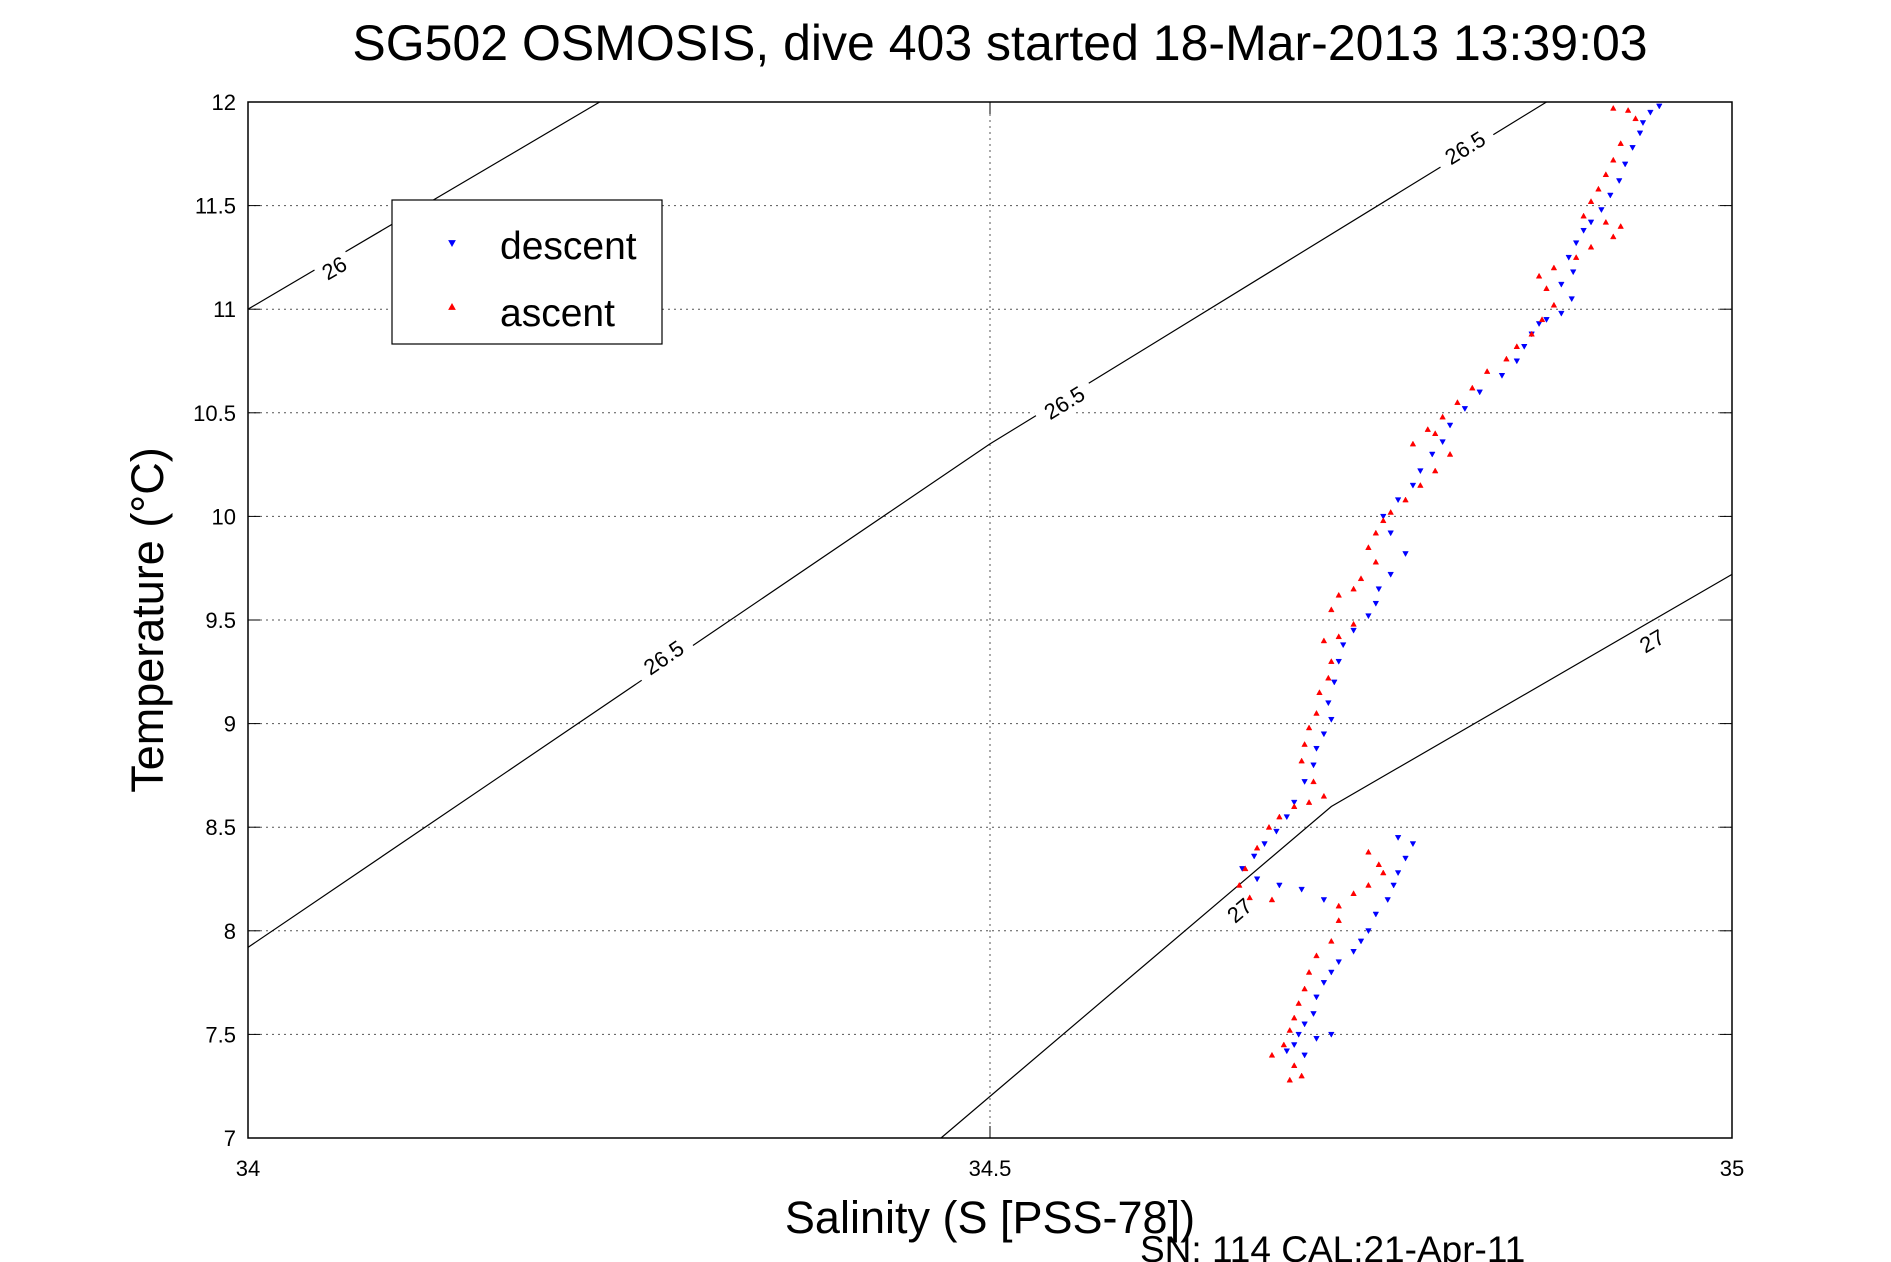 Image resolution: width=1891 pixels, height=1262 pixels. I want to click on legend-label-descent: descent, so click(568, 246).